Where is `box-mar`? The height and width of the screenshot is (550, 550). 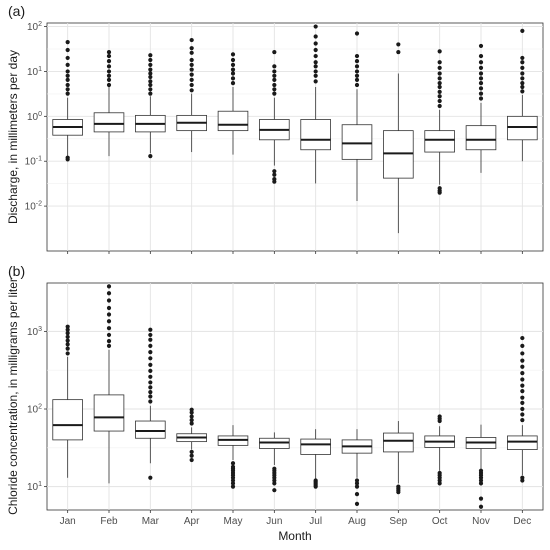 box-mar is located at coordinates (150, 106).